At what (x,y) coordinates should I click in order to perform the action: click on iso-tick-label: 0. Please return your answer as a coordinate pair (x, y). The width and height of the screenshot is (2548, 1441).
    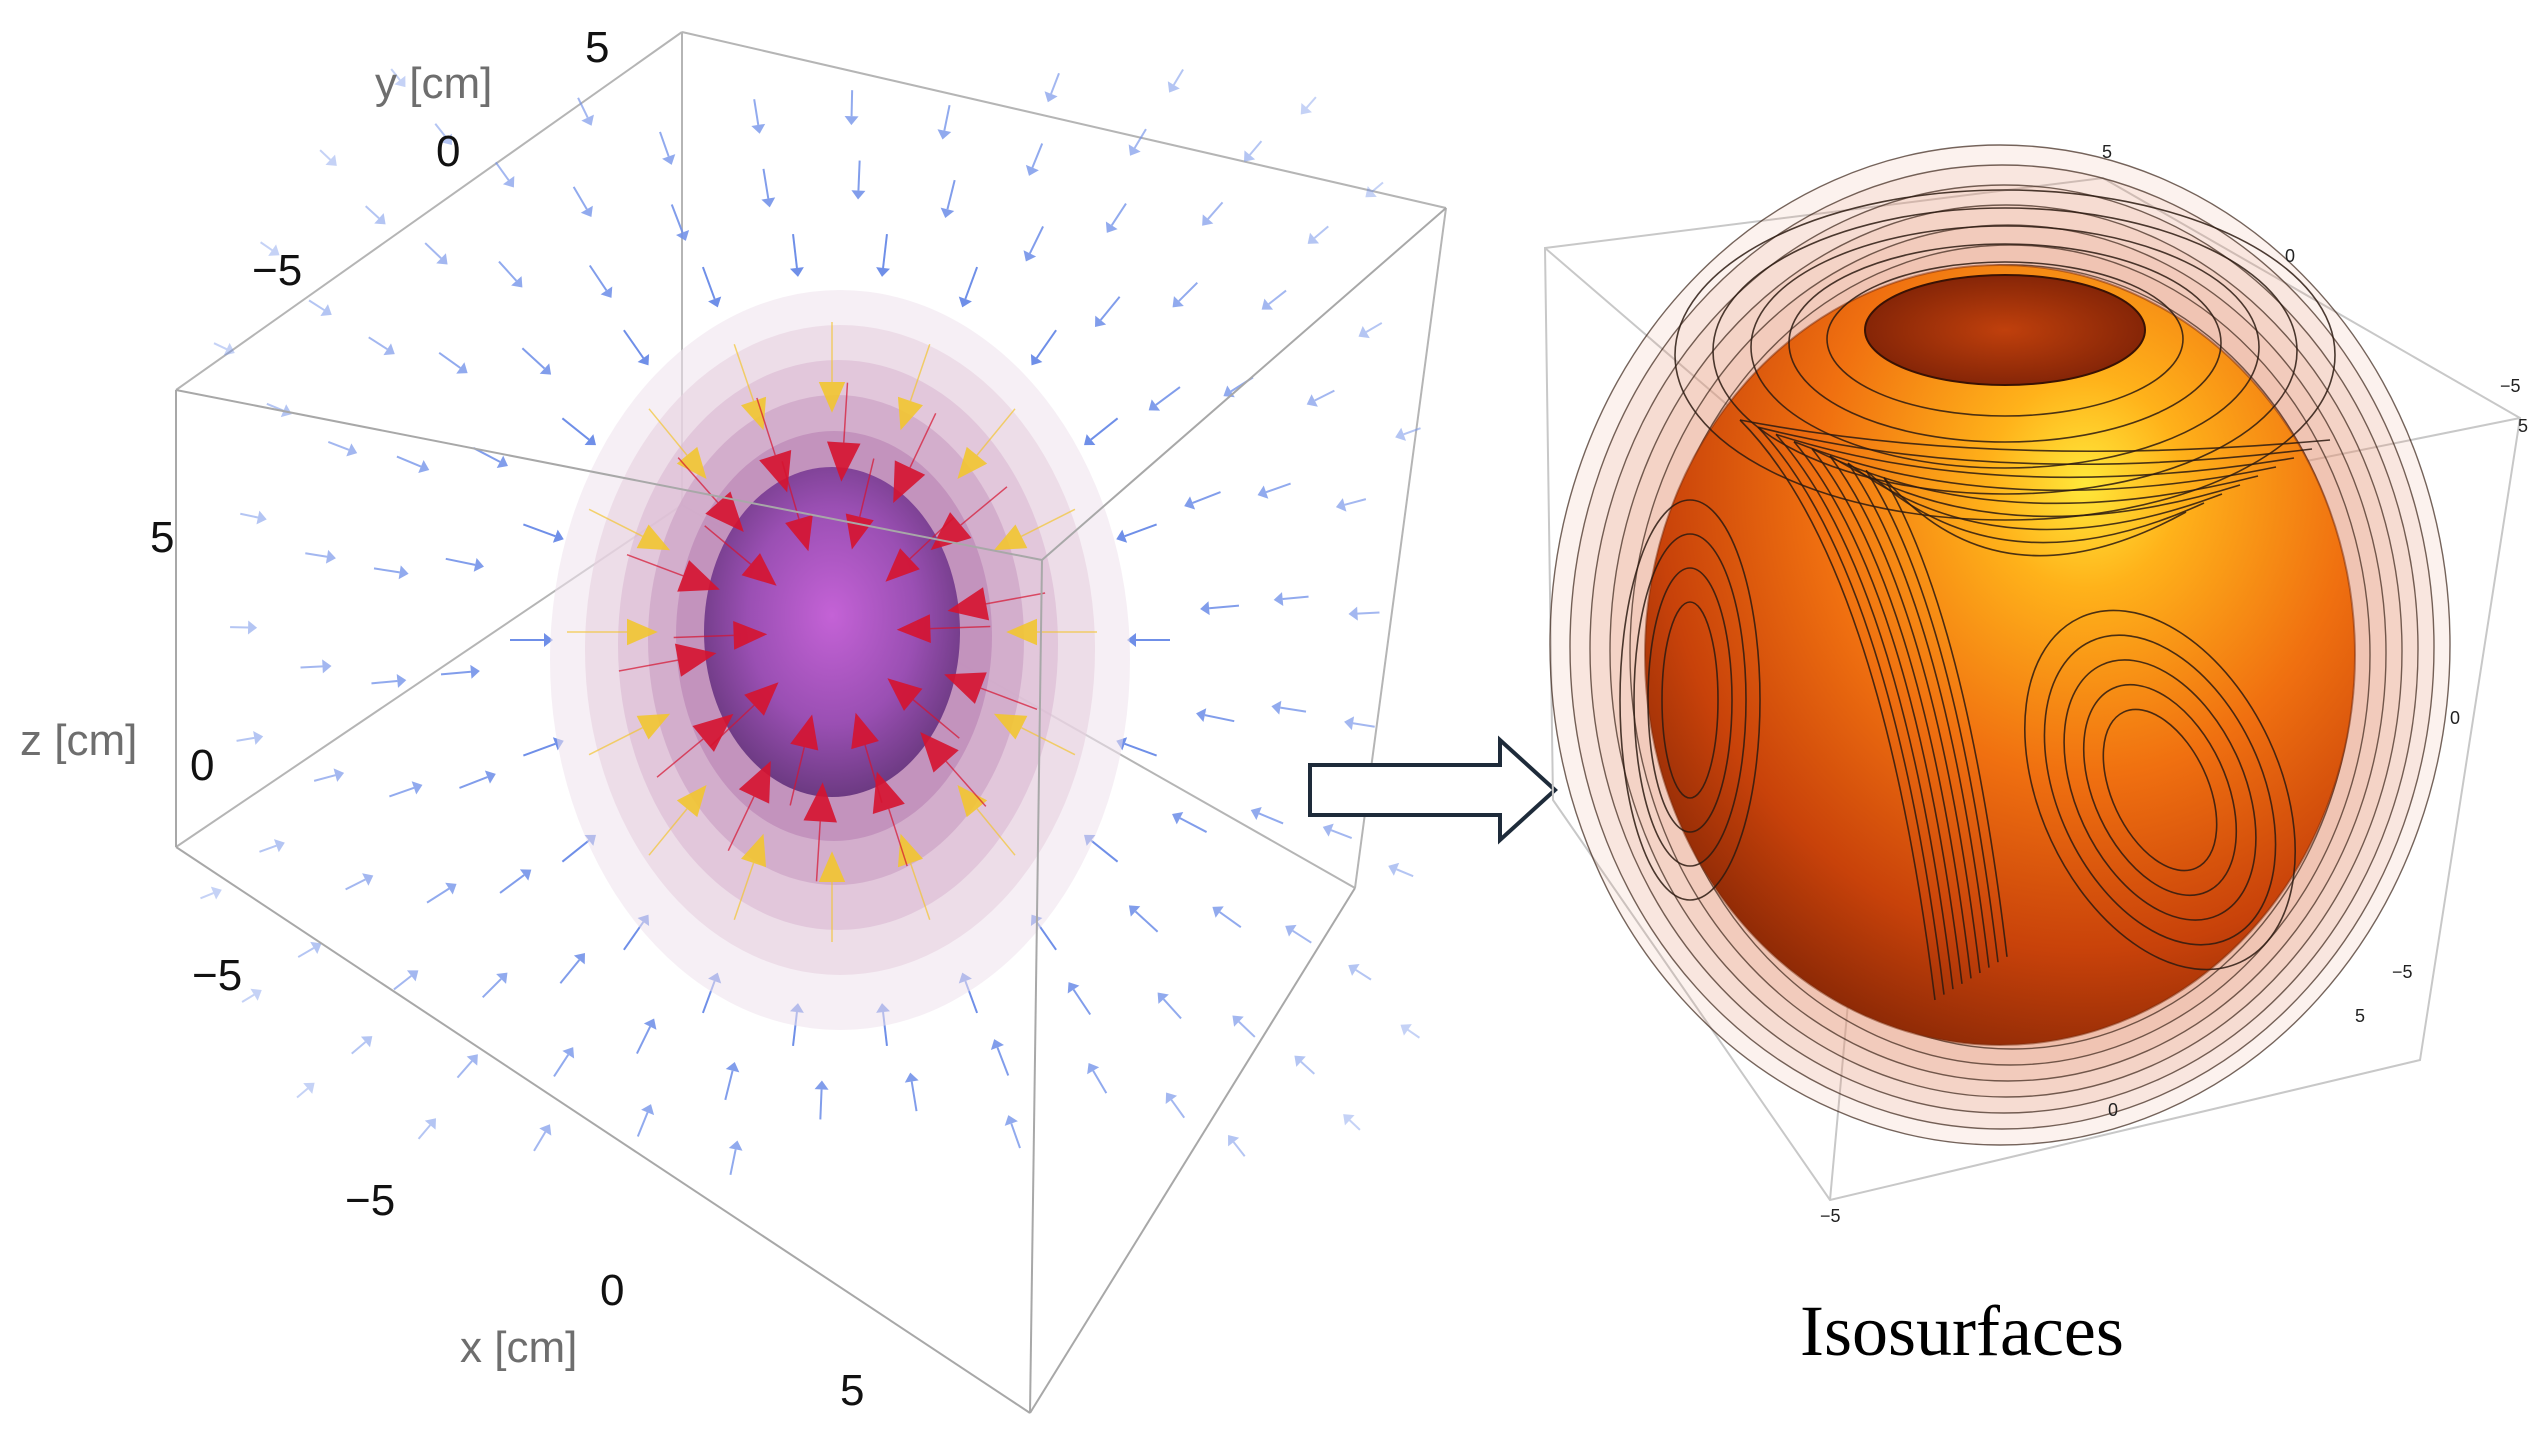
    Looking at the image, I should click on (2455, 718).